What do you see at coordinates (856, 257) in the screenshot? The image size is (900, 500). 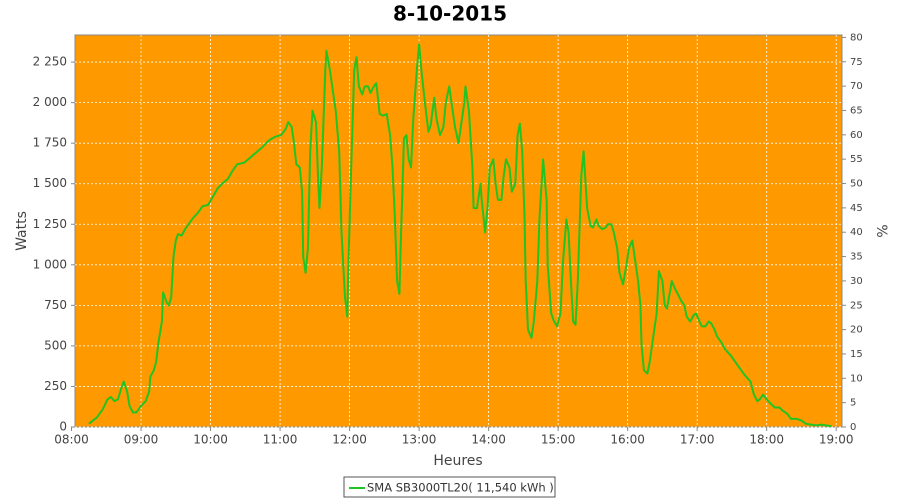 I see `y2-tick-label: 35` at bounding box center [856, 257].